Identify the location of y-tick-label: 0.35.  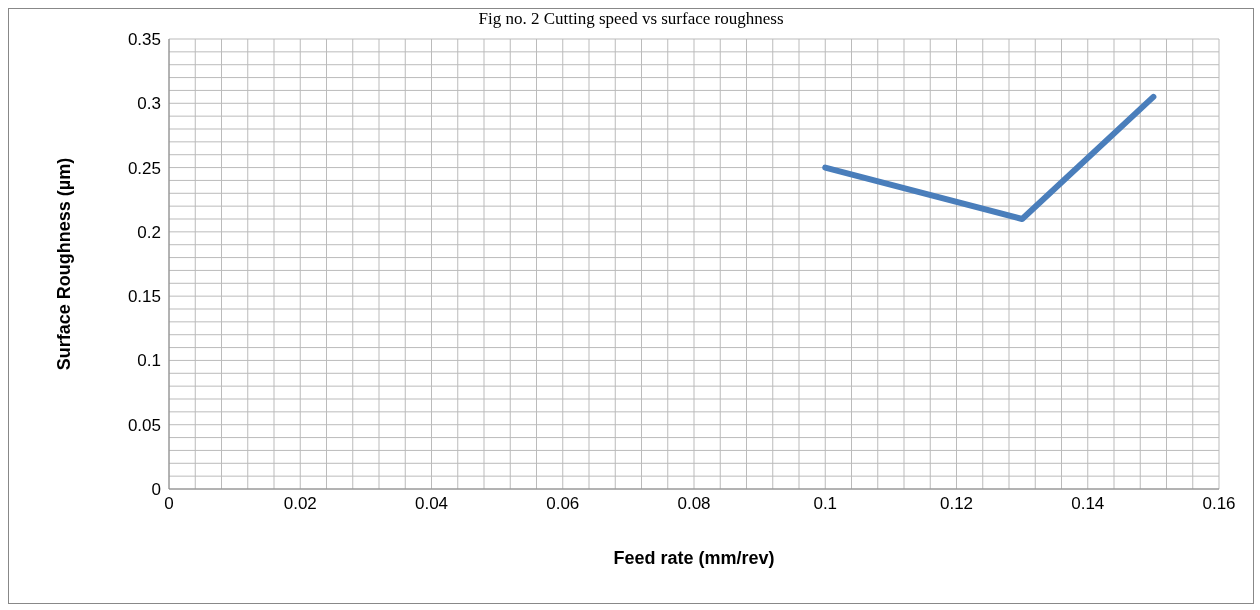
(144, 40).